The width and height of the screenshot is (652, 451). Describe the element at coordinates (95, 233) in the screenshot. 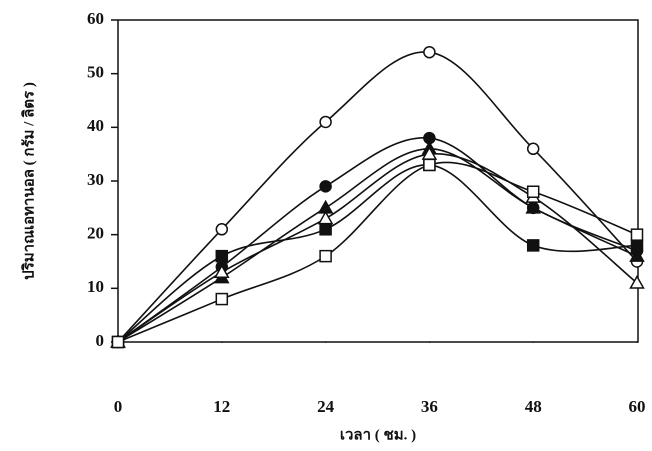

I see `y-tick-label: 20` at that location.